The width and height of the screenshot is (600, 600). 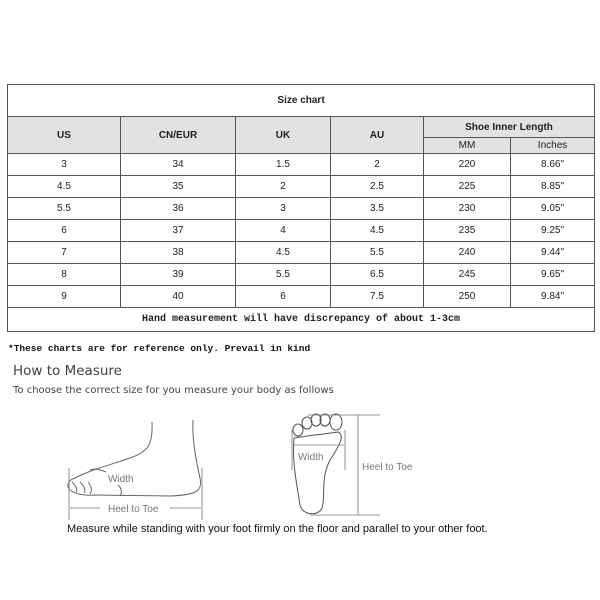 What do you see at coordinates (377, 186) in the screenshot?
I see `cell-au: 2.5` at bounding box center [377, 186].